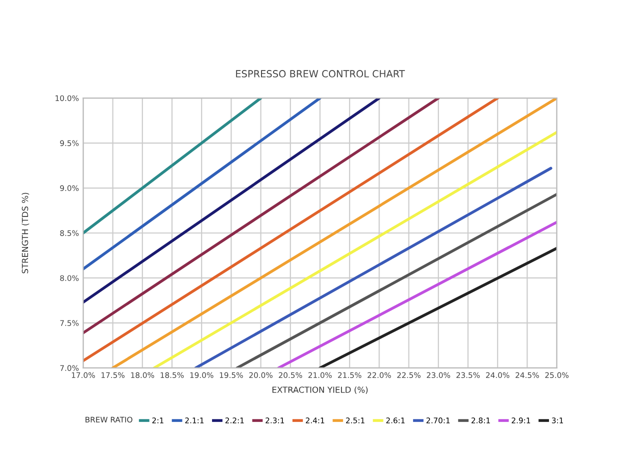  I want to click on x-axis-title: EXTRACTION YIELD (%), so click(320, 390).